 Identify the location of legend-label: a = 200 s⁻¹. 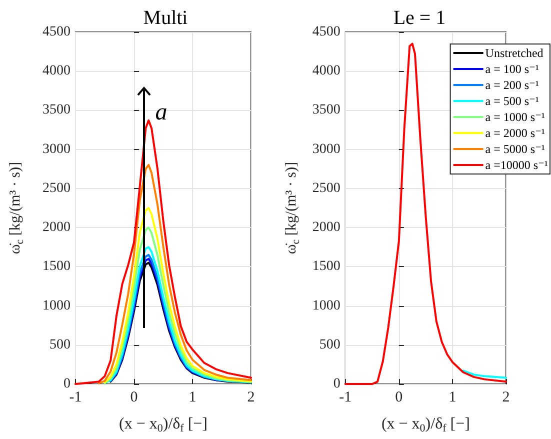
(512, 85).